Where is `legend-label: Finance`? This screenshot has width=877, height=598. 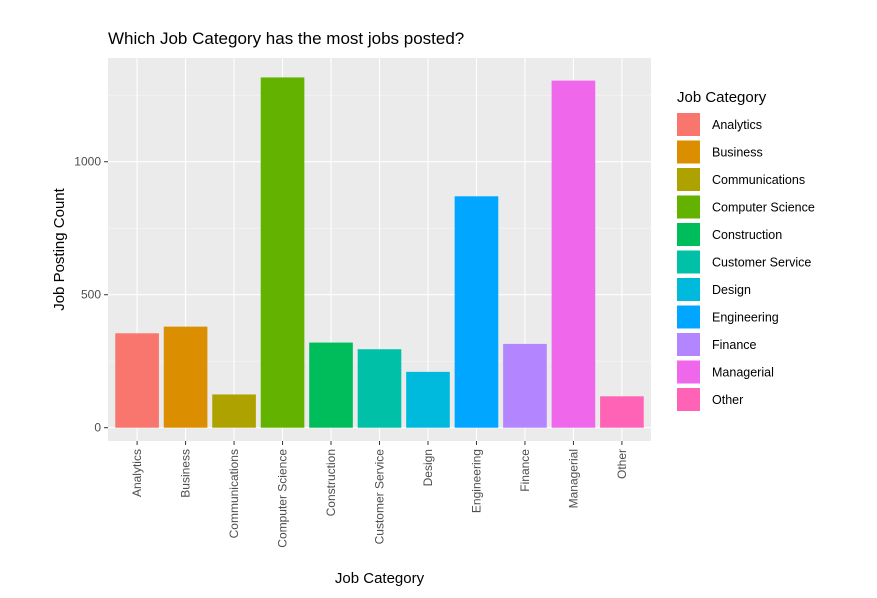 legend-label: Finance is located at coordinates (734, 345).